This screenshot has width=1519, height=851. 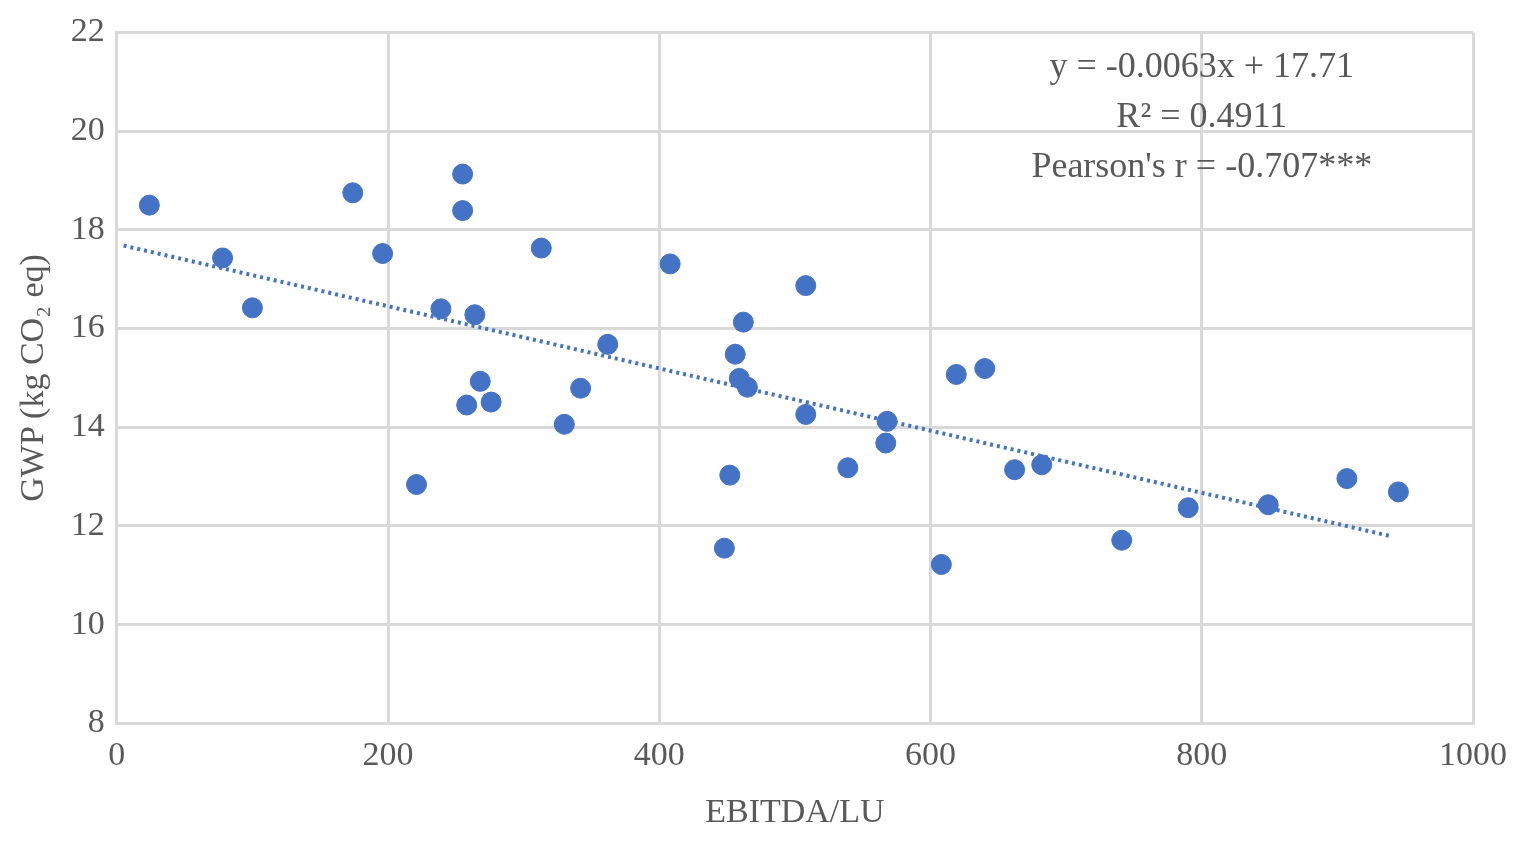 I want to click on y-tick-label: 22, so click(x=87, y=30).